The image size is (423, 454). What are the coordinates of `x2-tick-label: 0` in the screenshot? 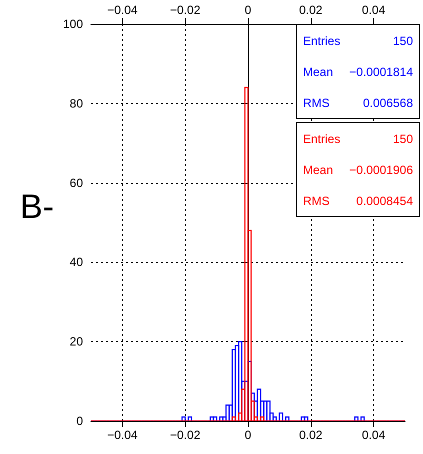 It's located at (248, 10).